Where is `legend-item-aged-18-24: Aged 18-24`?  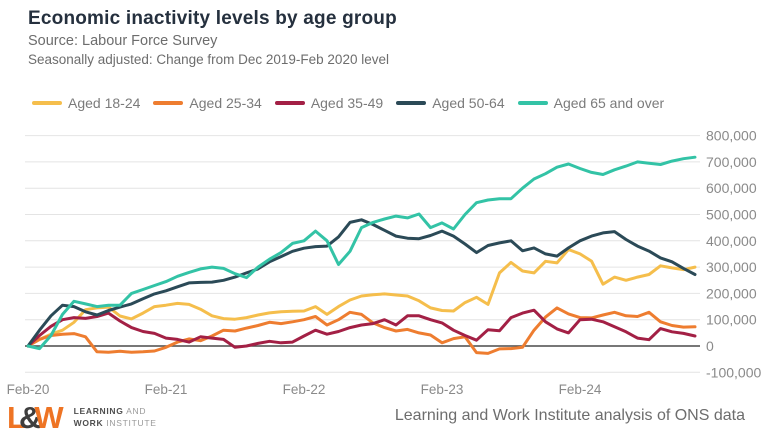
legend-item-aged-18-24: Aged 18-24 is located at coordinates (86, 103).